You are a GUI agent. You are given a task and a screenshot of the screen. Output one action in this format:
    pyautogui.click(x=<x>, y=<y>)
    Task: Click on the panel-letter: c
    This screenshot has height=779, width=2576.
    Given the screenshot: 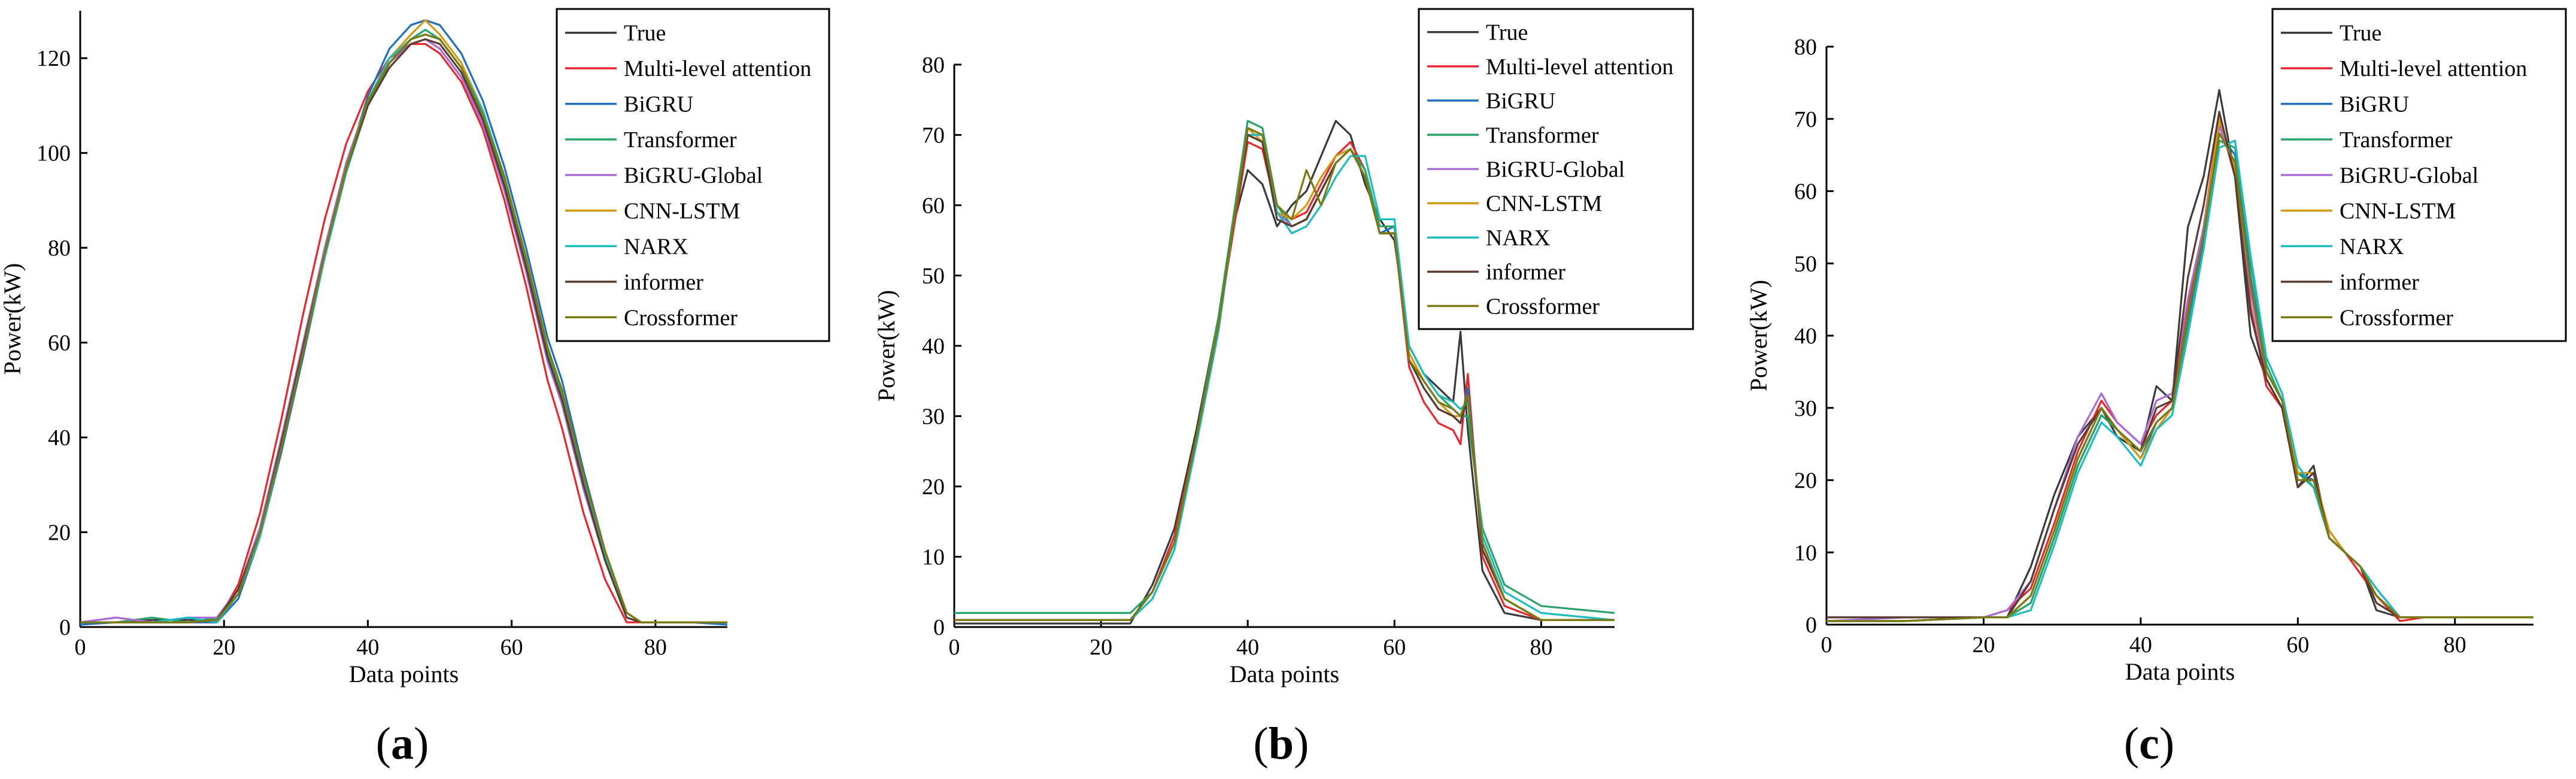 What is the action you would take?
    pyautogui.click(x=2149, y=744)
    